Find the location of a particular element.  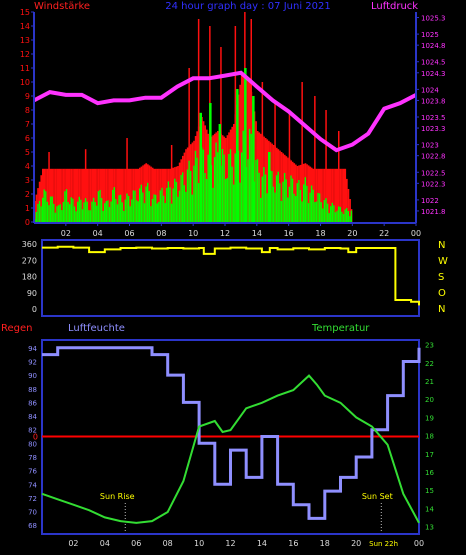

direction-line is located at coordinates (231, 275).